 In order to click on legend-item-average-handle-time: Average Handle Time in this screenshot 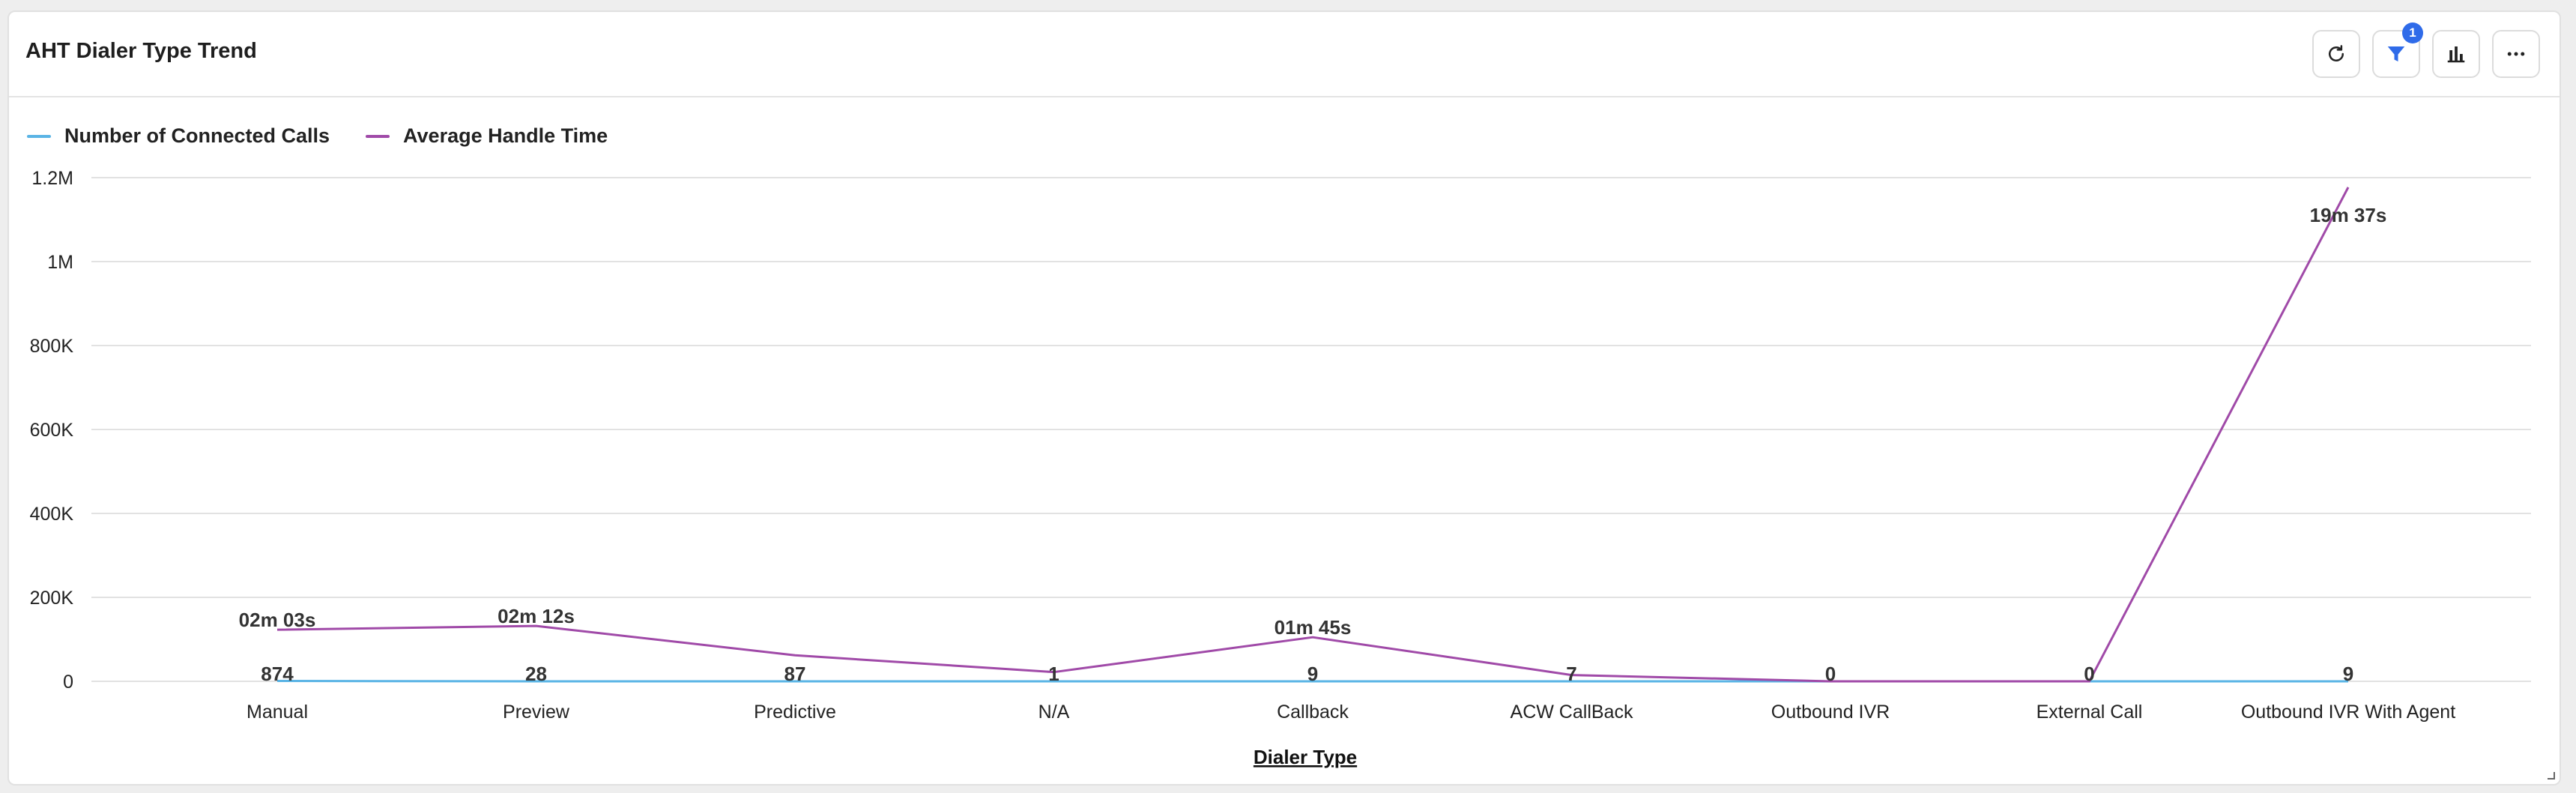, I will do `click(487, 136)`.